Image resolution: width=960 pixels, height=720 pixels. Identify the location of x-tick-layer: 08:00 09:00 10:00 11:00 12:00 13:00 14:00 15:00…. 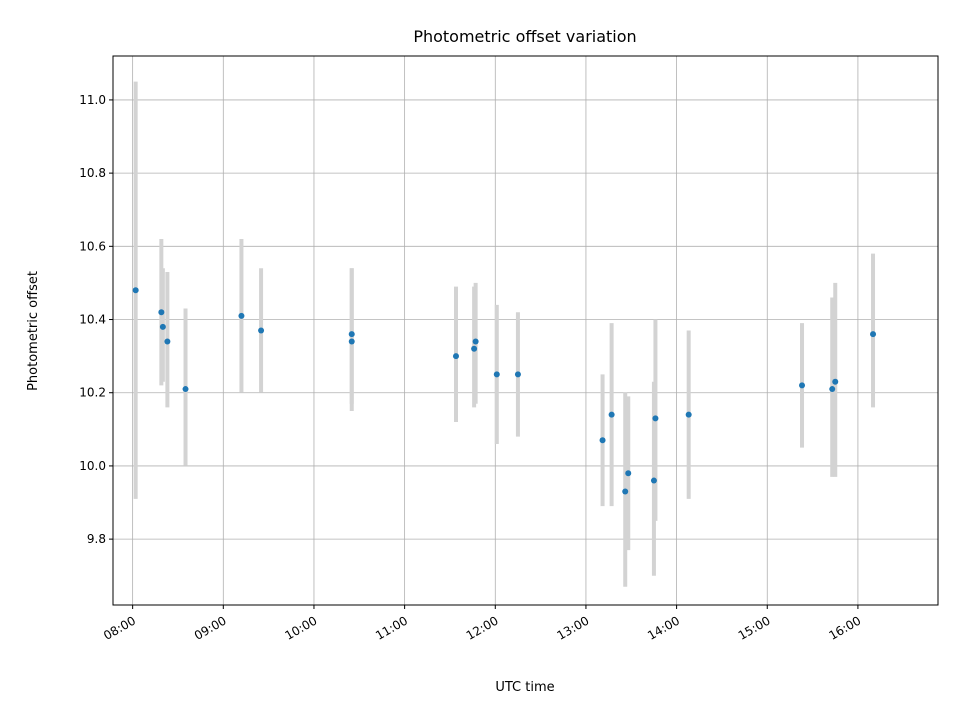
(482, 624).